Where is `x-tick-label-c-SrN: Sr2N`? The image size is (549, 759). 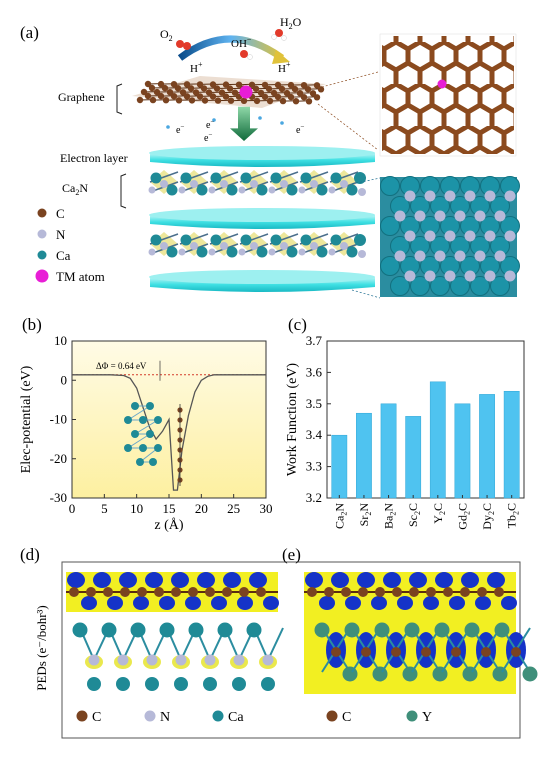
x-tick-label-c-SrN: Sr2N is located at coordinates (365, 515).